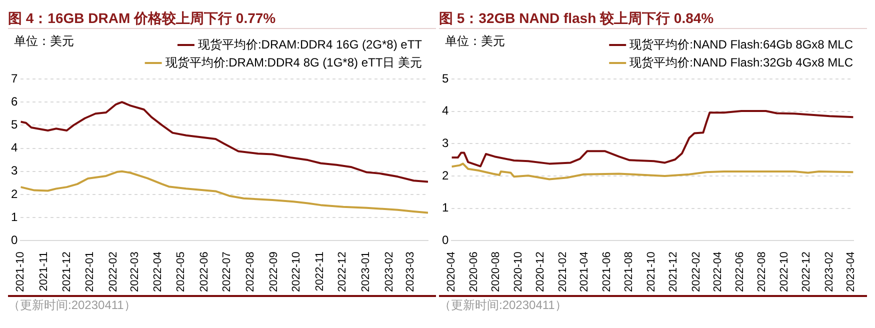  What do you see at coordinates (606, 272) in the screenshot?
I see `x-tick-label: 2021-06` at bounding box center [606, 272].